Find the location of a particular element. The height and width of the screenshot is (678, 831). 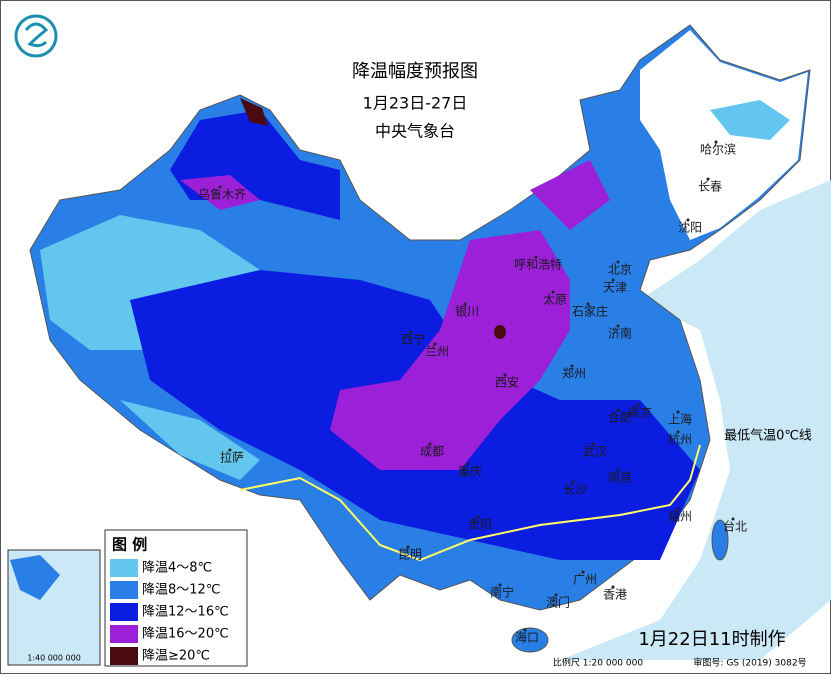

logo is located at coordinates (36, 36).